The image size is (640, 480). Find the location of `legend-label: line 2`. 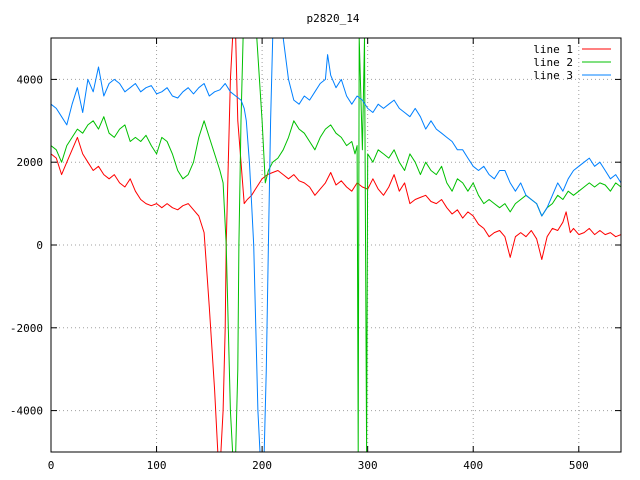

legend-label: line 2 is located at coordinates (553, 62).